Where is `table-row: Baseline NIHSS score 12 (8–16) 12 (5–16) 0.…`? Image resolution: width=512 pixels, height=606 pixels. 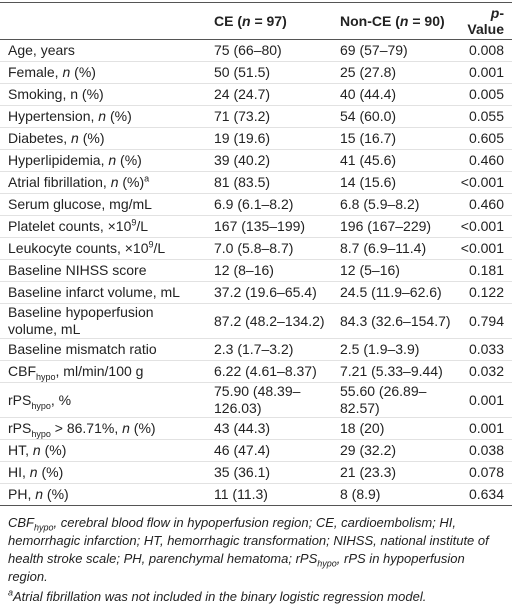 table-row: Baseline NIHSS score 12 (8–16) 12 (5–16) 0.… is located at coordinates (256, 270).